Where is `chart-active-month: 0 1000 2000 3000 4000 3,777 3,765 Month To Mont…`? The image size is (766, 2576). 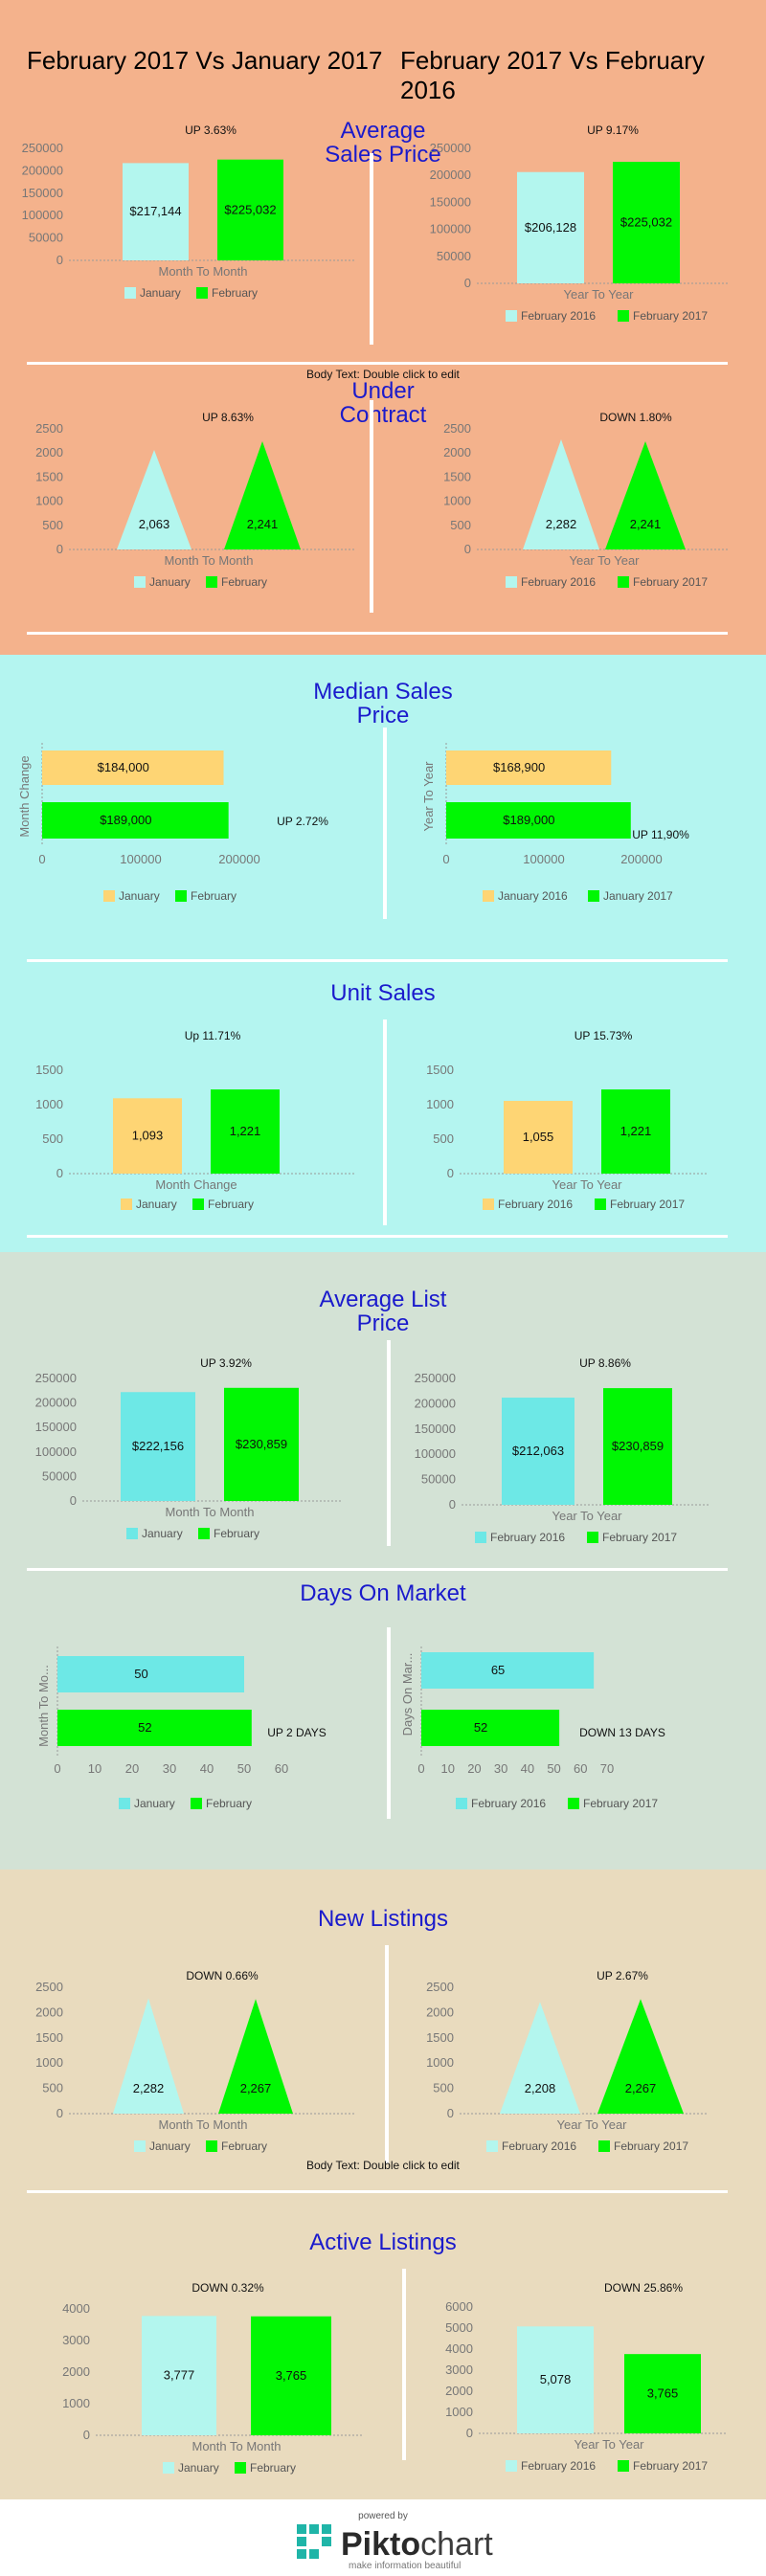 chart-active-month: 0 1000 2000 3000 4000 3,777 3,765 Month To Mont… is located at coordinates (213, 2378).